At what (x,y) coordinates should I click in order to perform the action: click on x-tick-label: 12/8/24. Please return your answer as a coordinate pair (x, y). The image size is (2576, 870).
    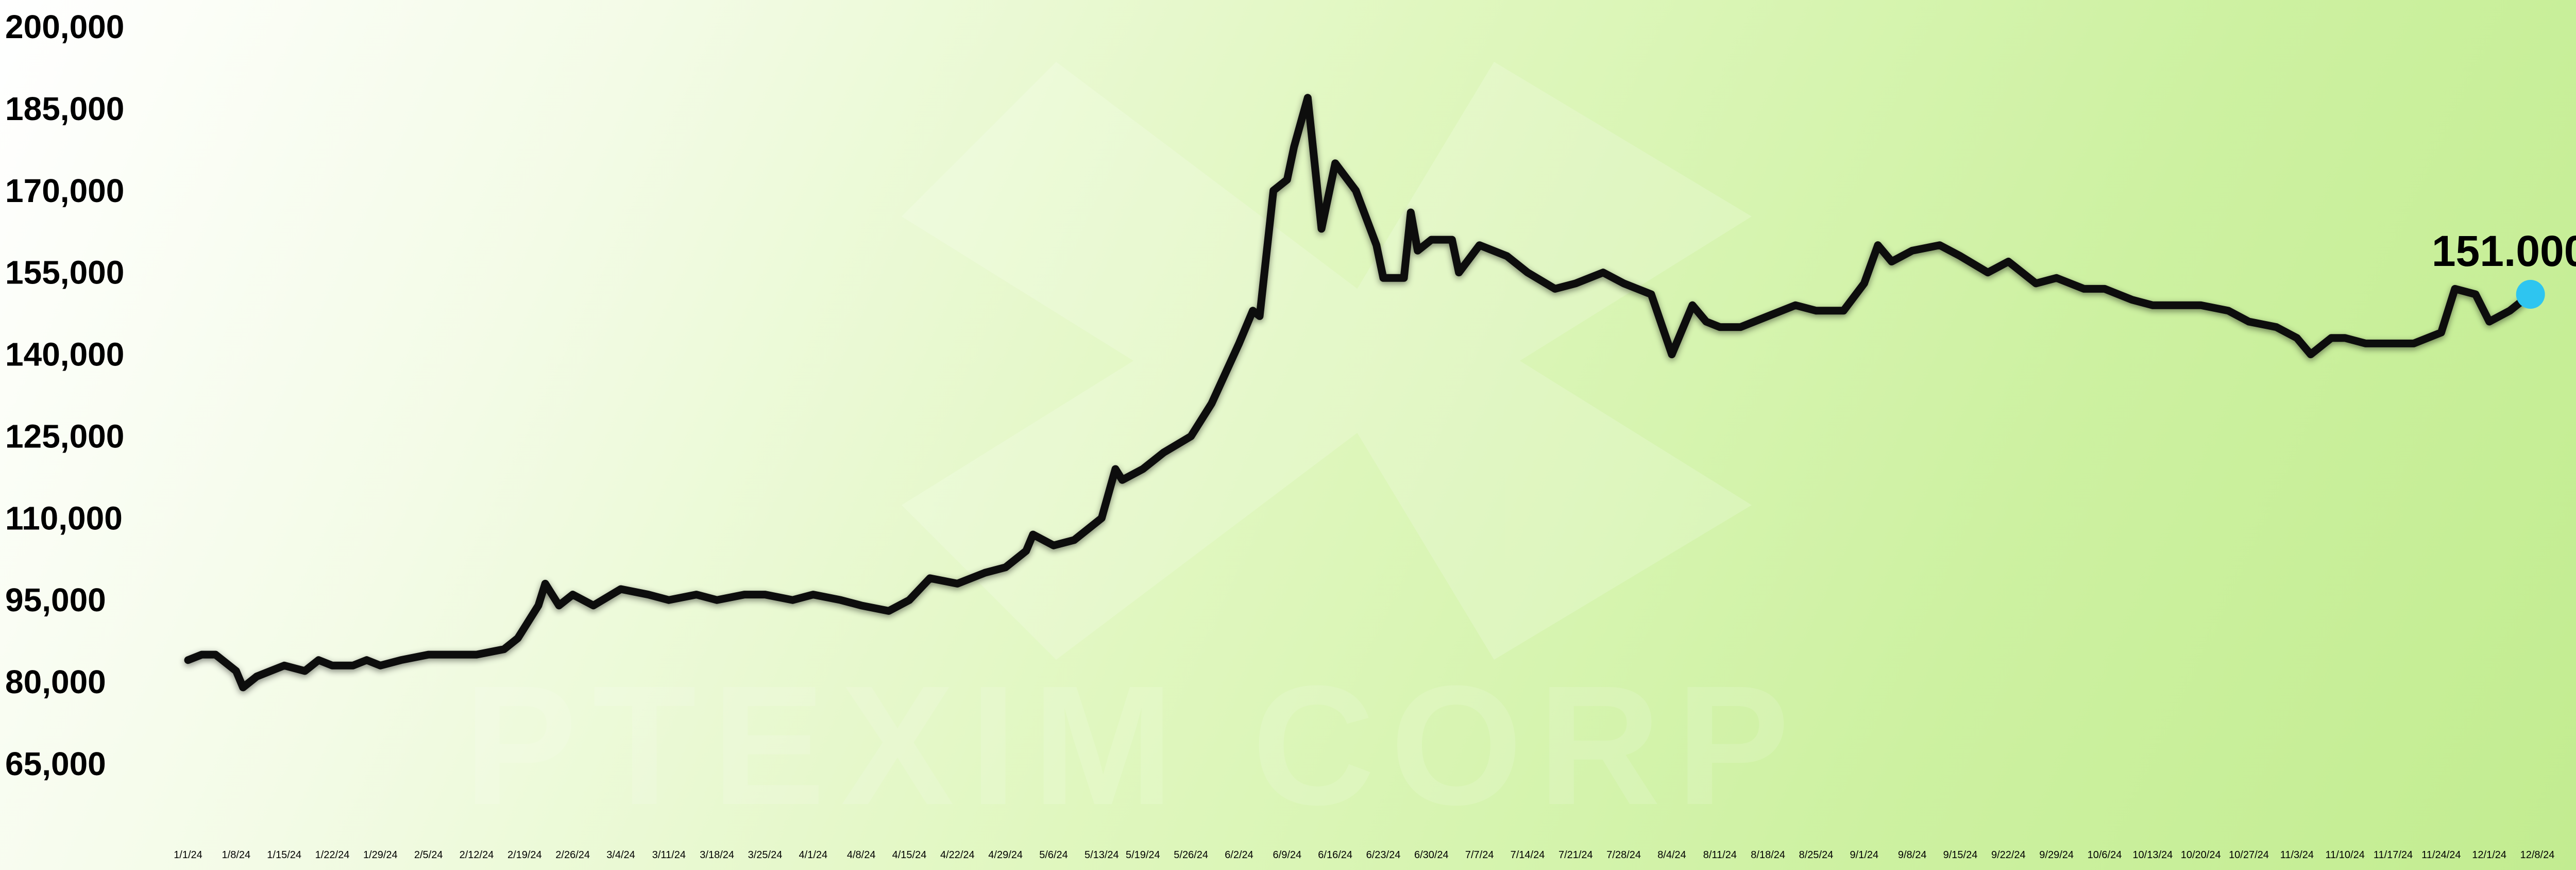
    Looking at the image, I should click on (2537, 855).